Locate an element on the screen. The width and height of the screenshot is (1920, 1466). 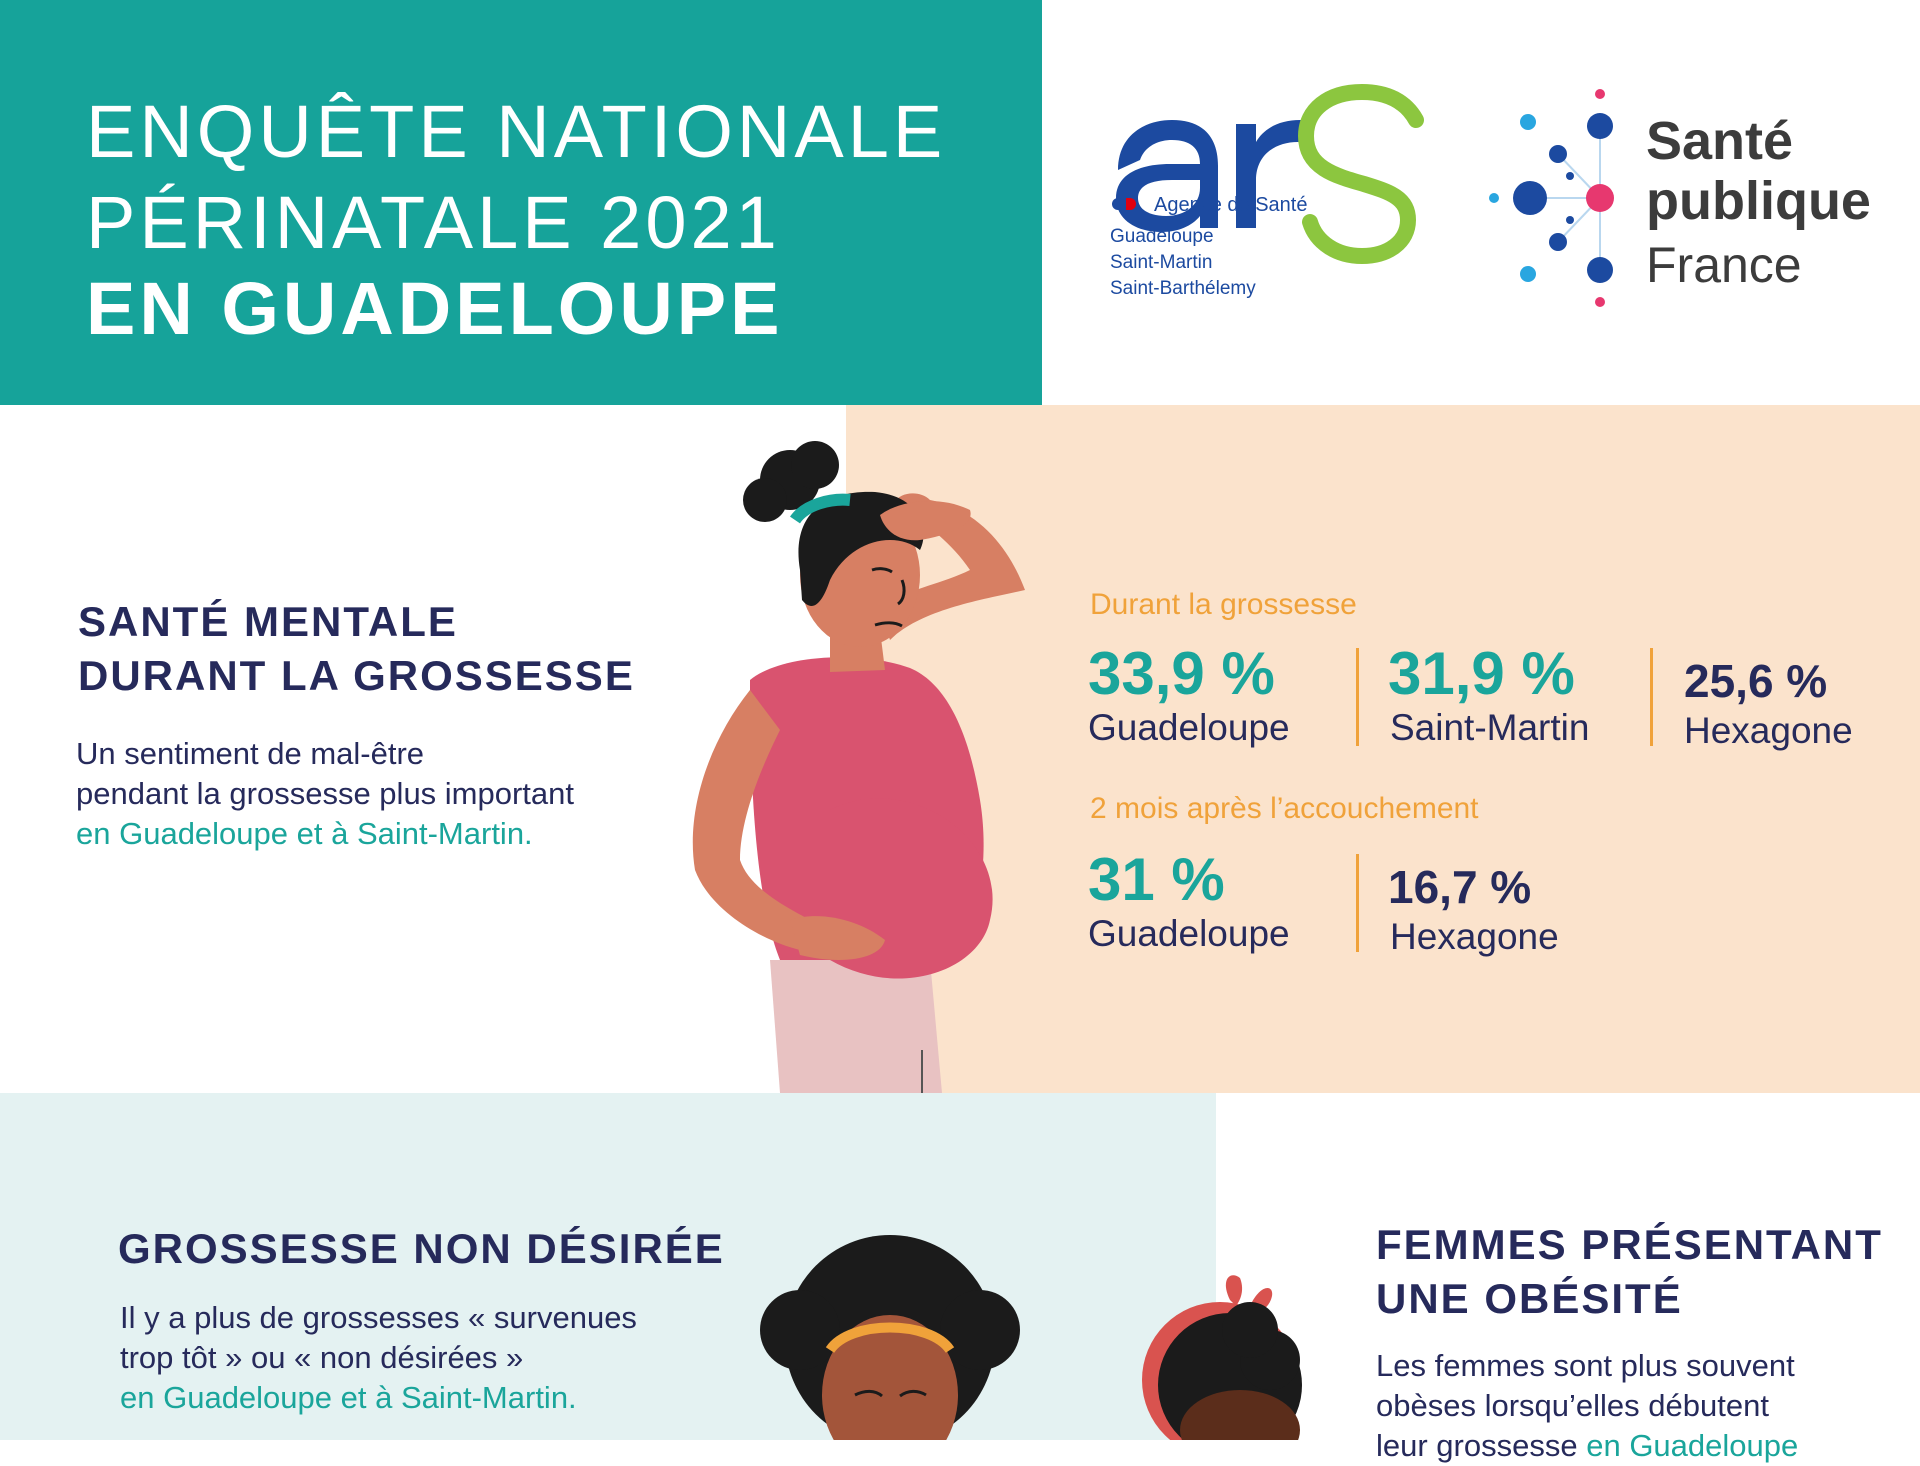
unwanted-desc-line1: Il y a plus de grossesses « survenues is located at coordinates (378, 1317).